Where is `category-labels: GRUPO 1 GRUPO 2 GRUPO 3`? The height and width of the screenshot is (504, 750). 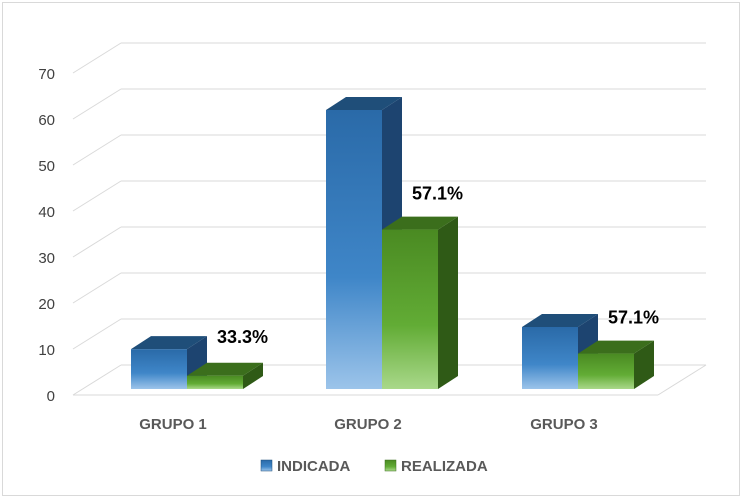
category-labels: GRUPO 1 GRUPO 2 GRUPO 3 is located at coordinates (368, 424).